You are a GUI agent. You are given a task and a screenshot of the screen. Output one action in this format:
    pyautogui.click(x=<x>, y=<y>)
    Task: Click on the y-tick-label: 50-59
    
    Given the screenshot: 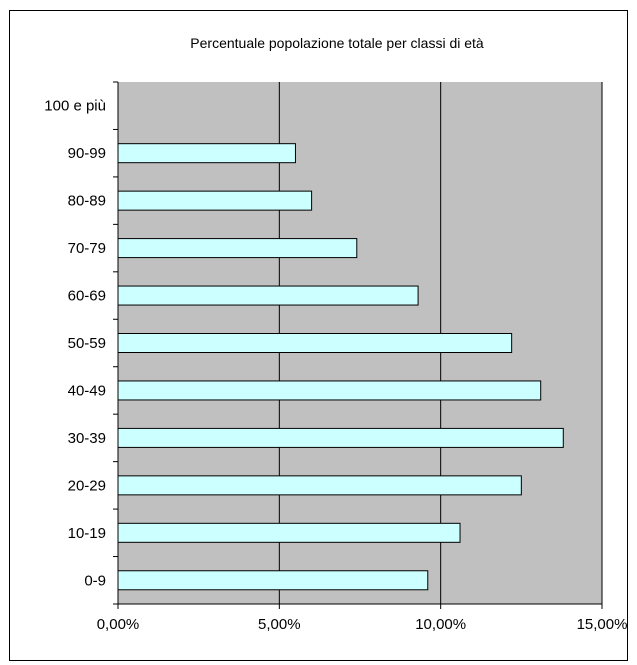 What is the action you would take?
    pyautogui.click(x=87, y=343)
    